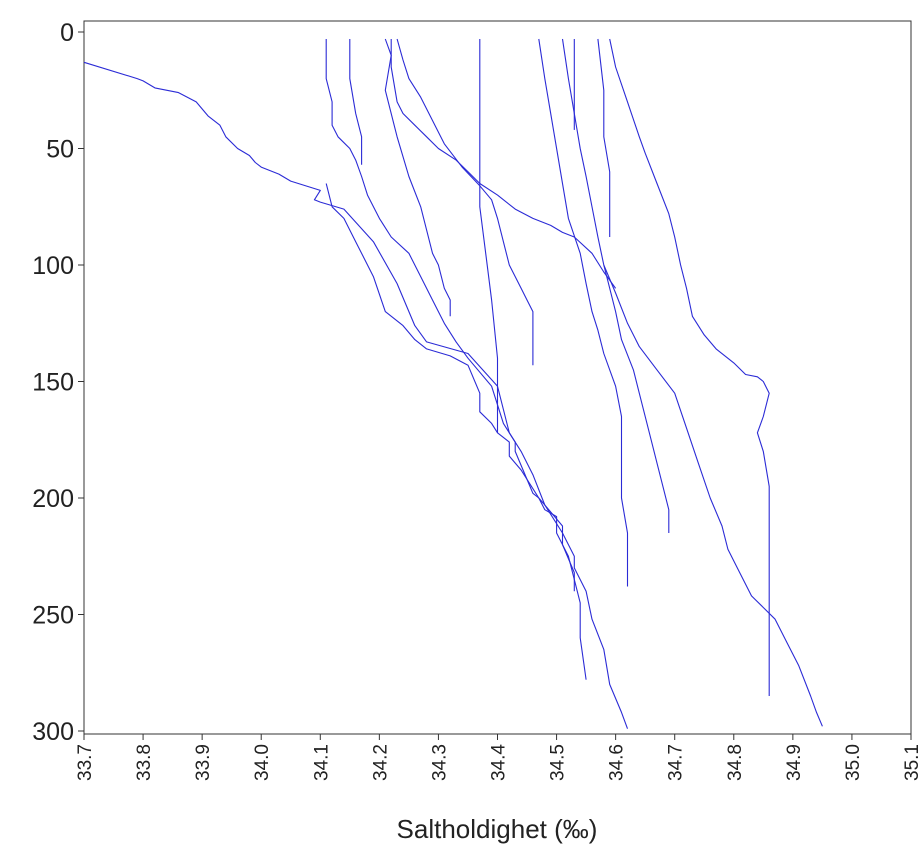 The image size is (921, 863). I want to click on x-tick-label: 34.2, so click(380, 762).